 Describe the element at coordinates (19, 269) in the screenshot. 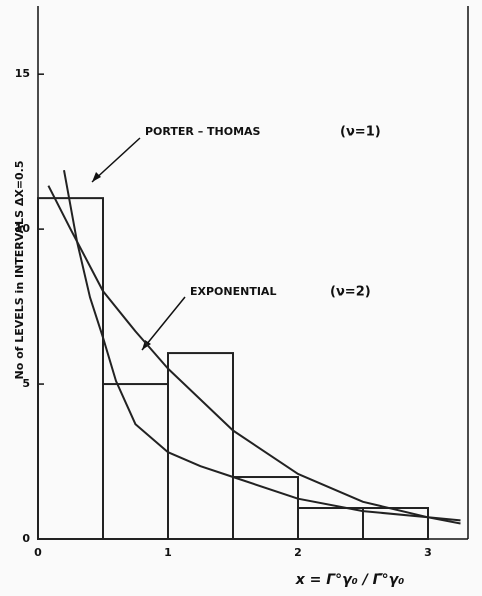

I see `y-axis-label: No of LEVELS in INTERVALS ΔX=0.5` at that location.